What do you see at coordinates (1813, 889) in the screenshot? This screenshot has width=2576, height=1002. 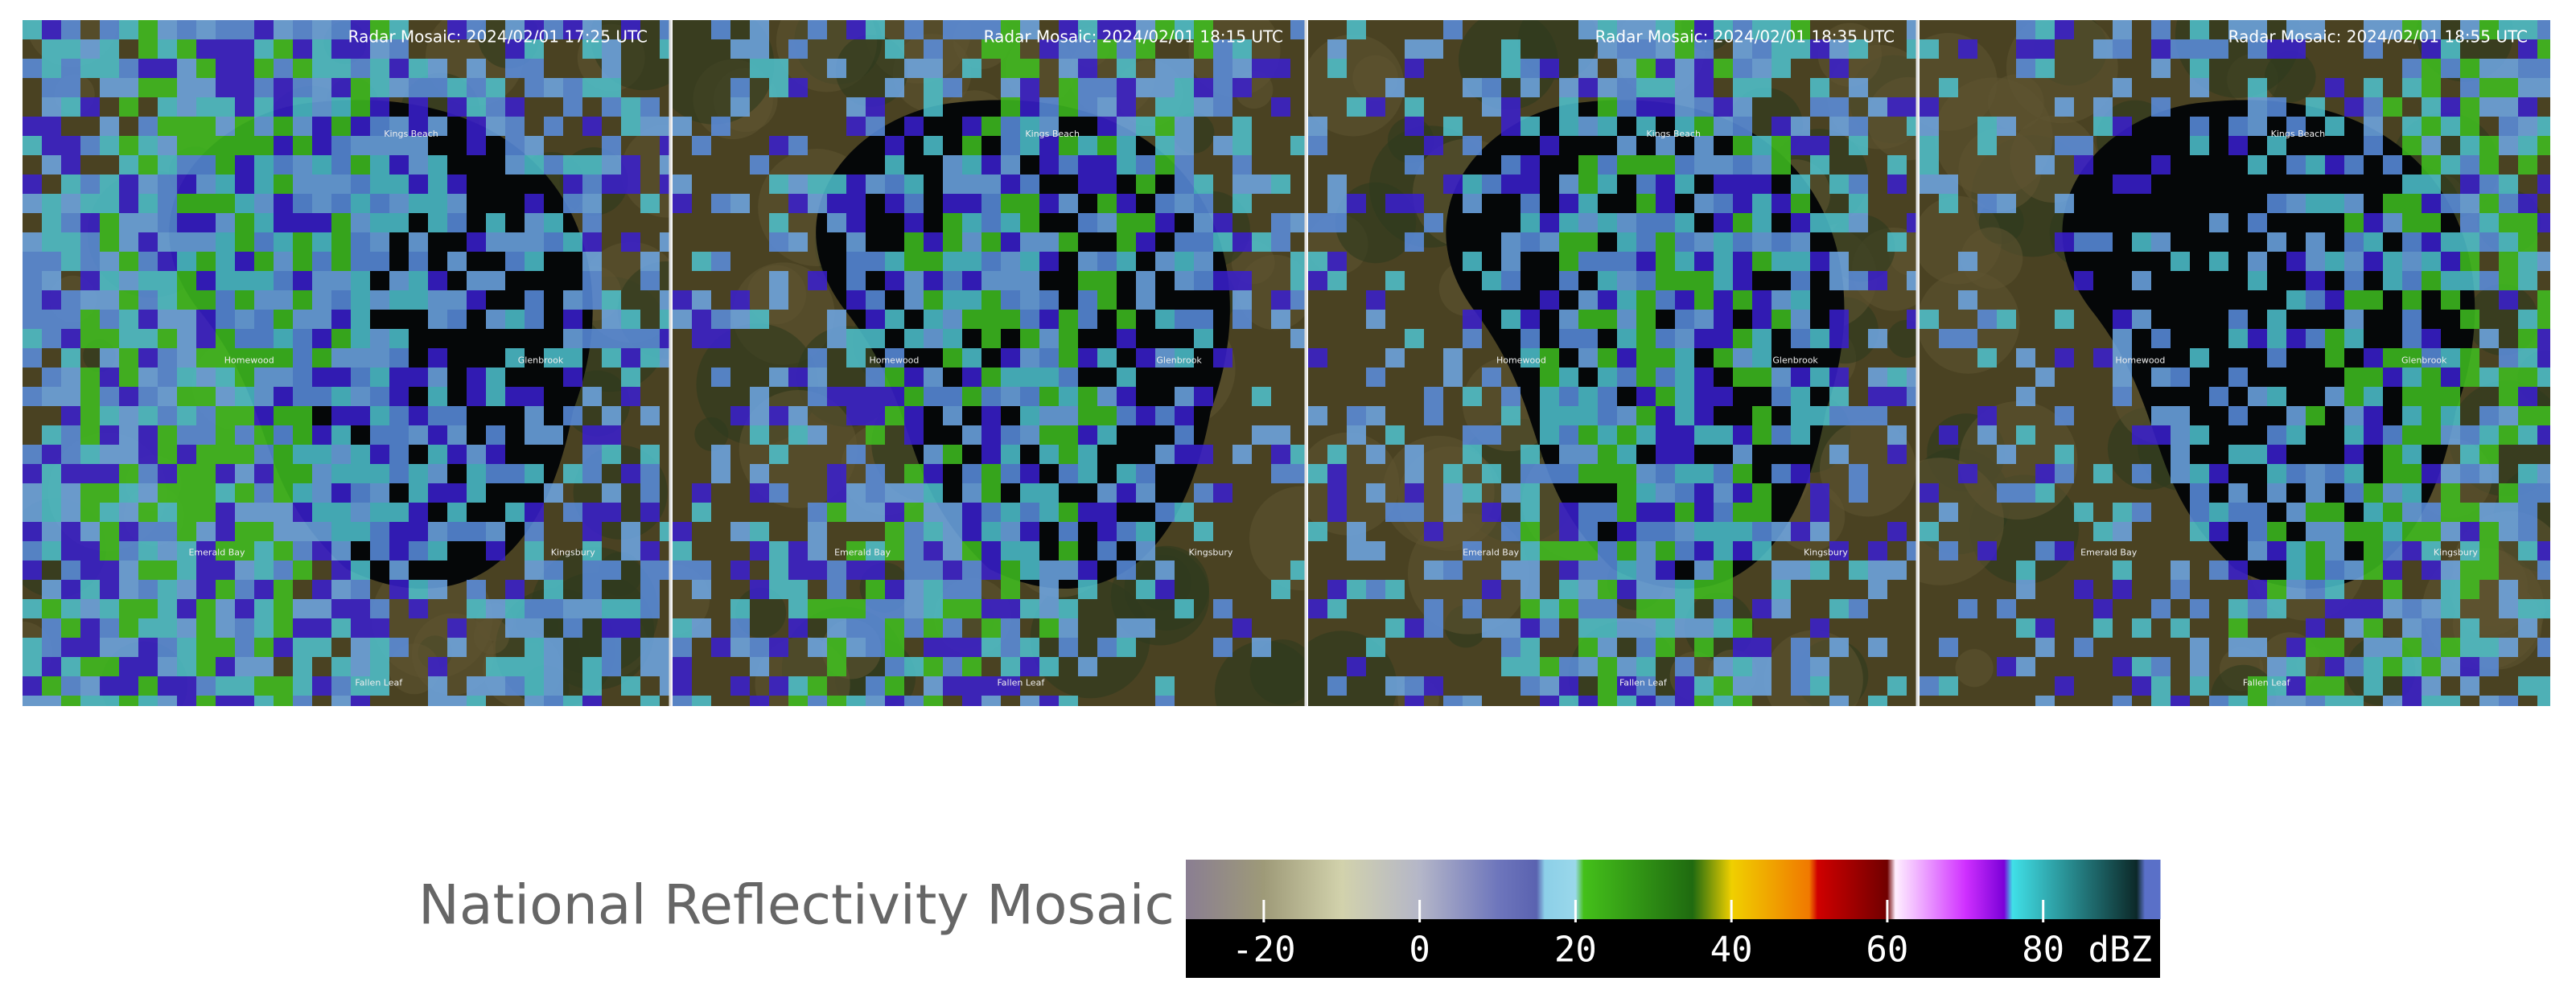 I see `colorbar-segment` at bounding box center [1813, 889].